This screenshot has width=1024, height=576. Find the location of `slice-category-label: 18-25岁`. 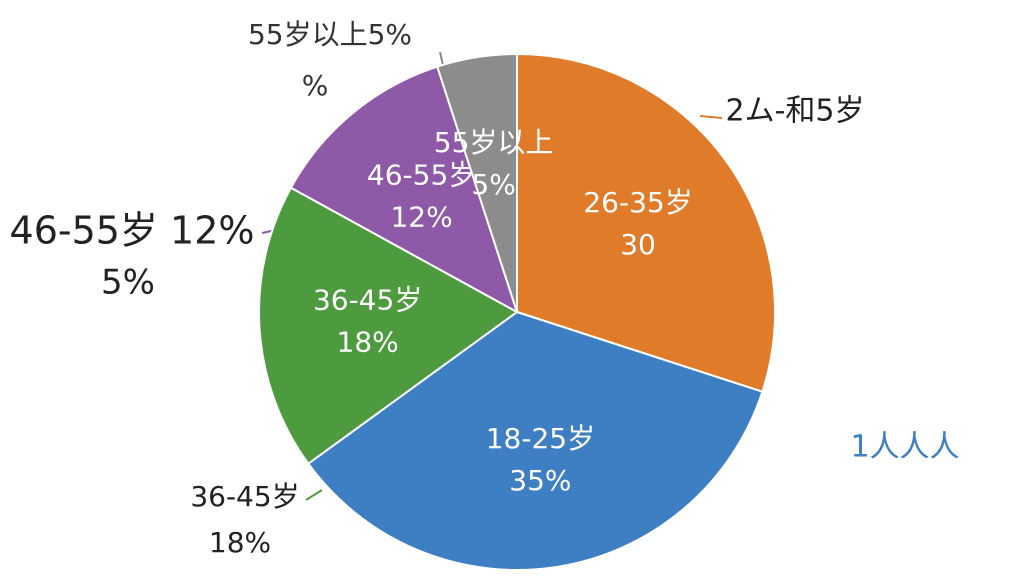

slice-category-label: 18-25岁 is located at coordinates (540, 438).